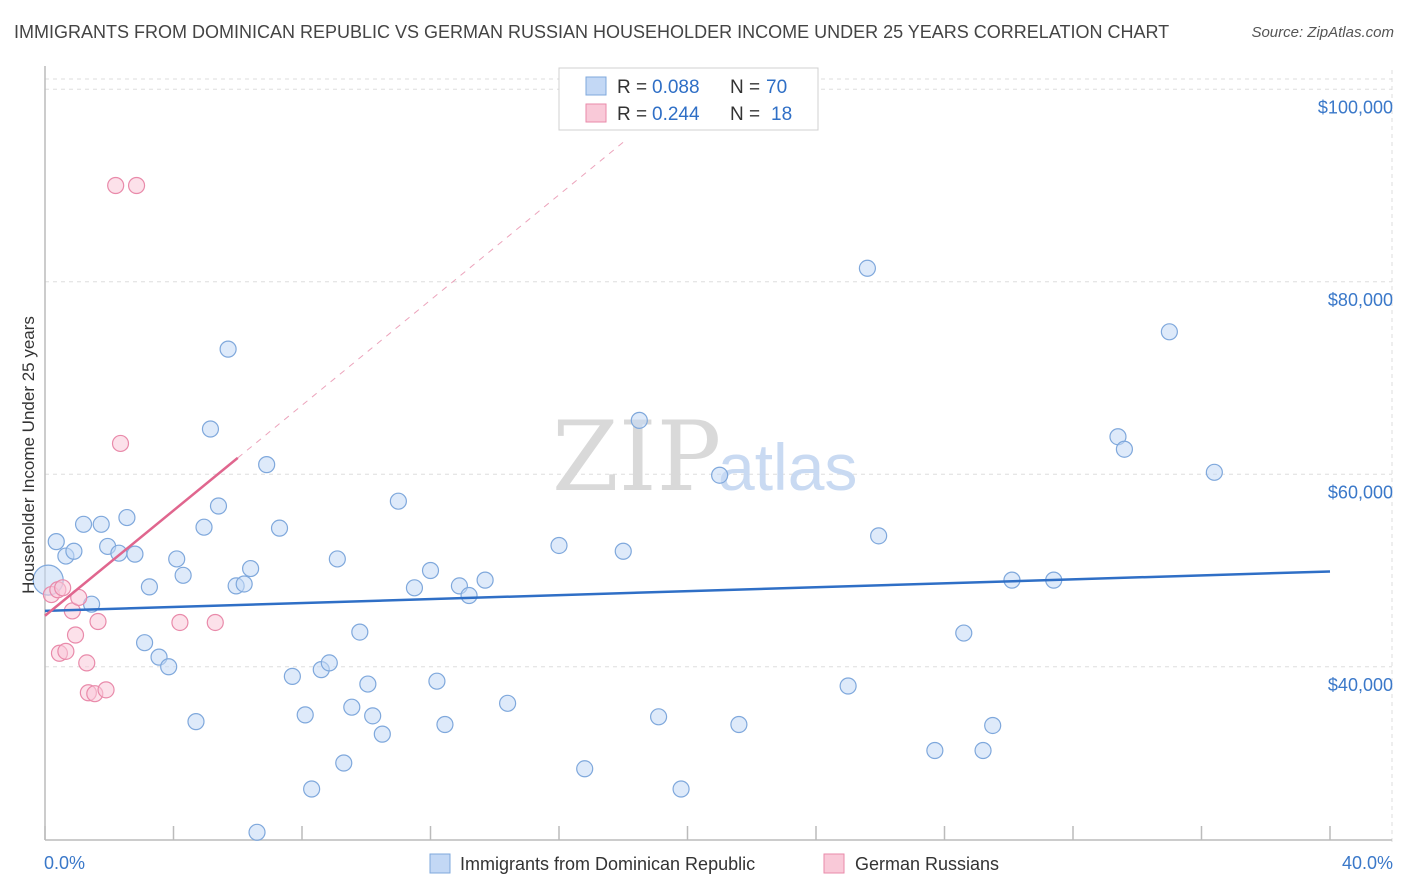  Describe the element at coordinates (596, 86) in the screenshot. I see `legend-swatch-blue` at that location.